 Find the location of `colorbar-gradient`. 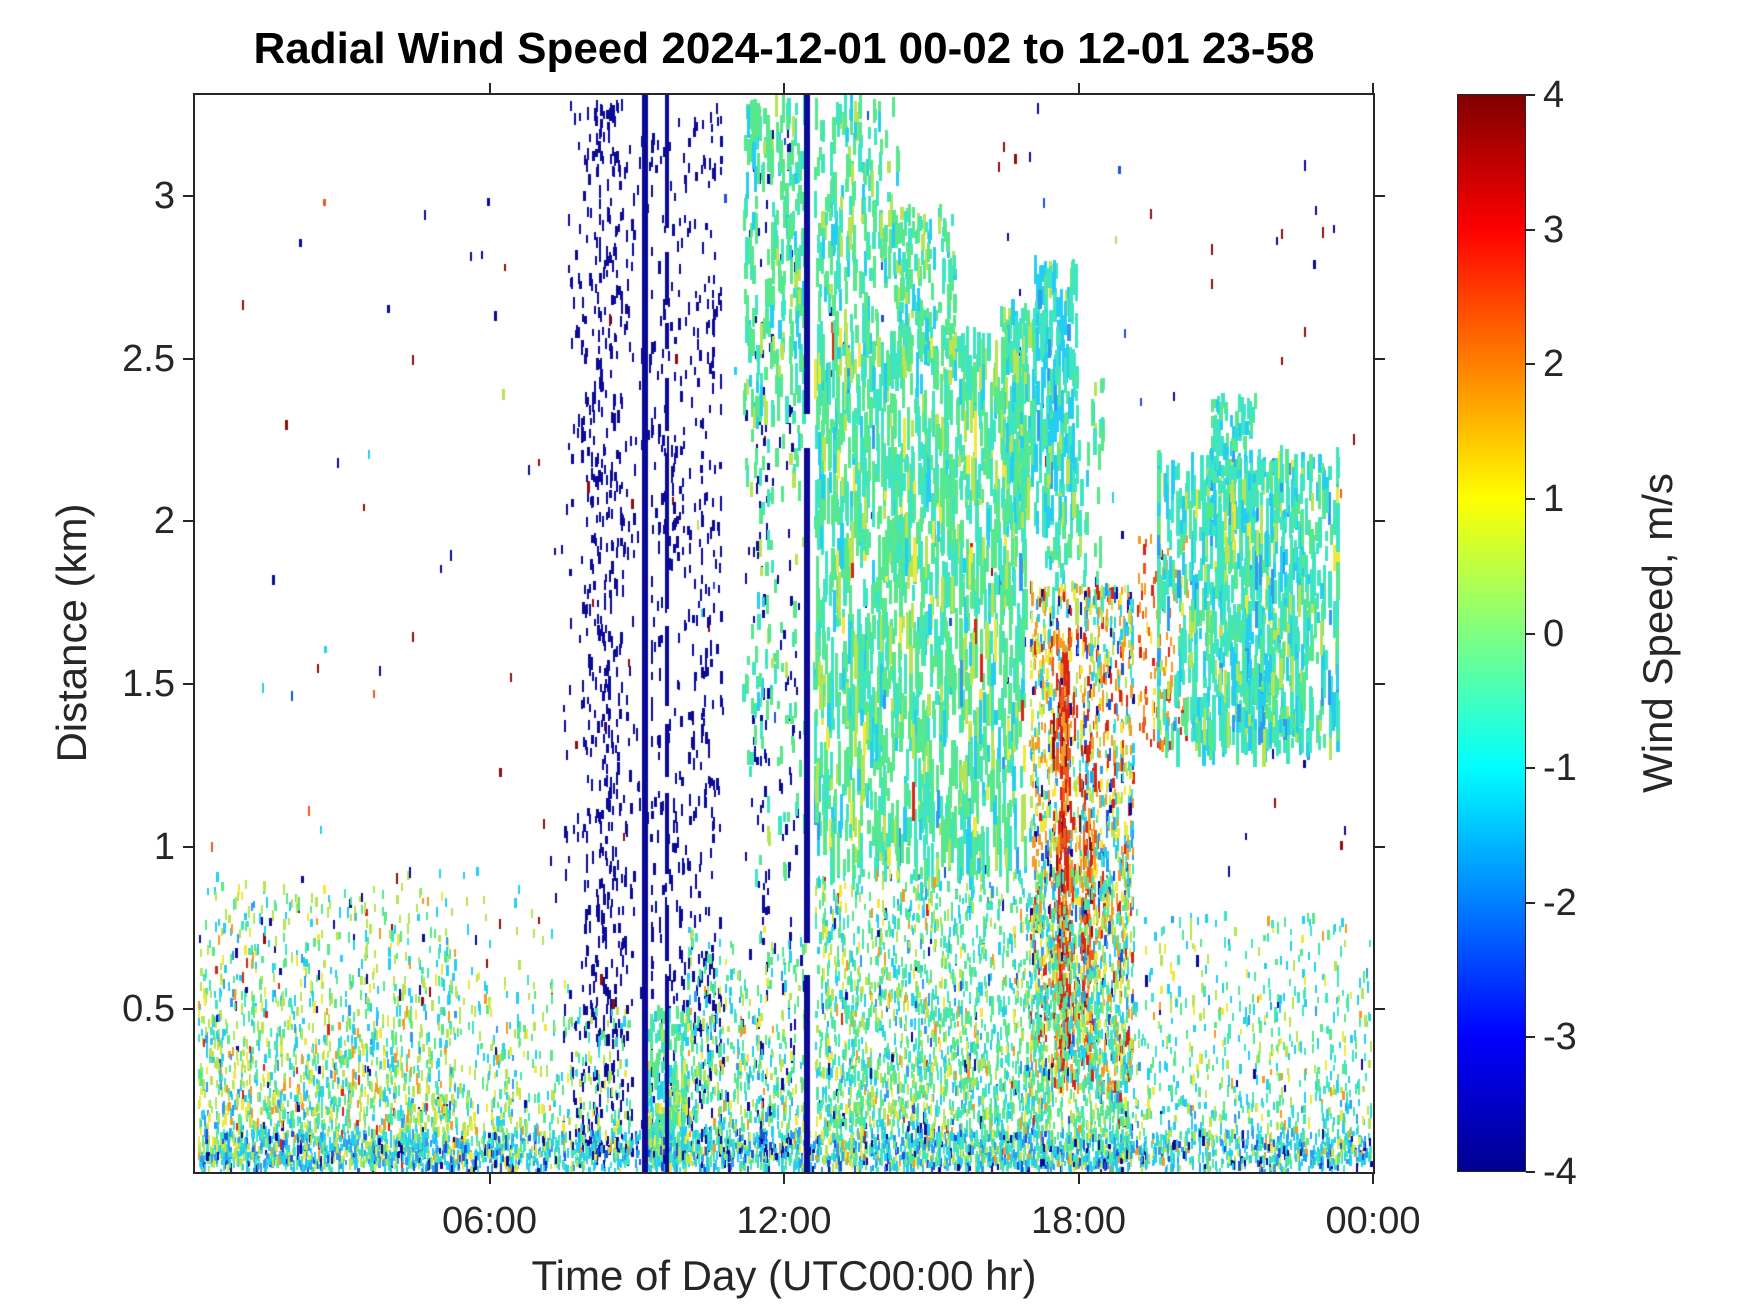

colorbar-gradient is located at coordinates (1491, 633).